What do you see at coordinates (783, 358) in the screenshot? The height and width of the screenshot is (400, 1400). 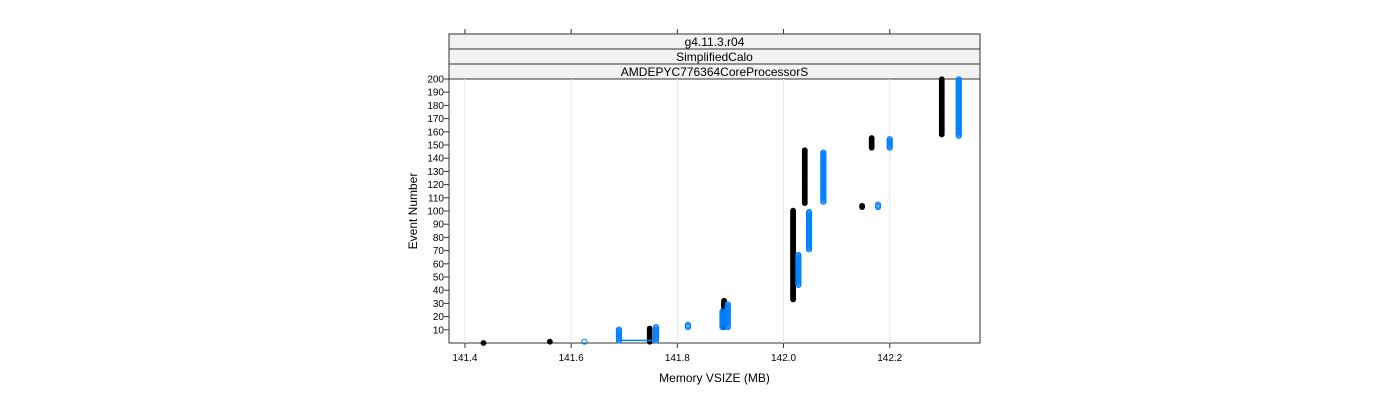 I see `x-tick-label: 142.0` at bounding box center [783, 358].